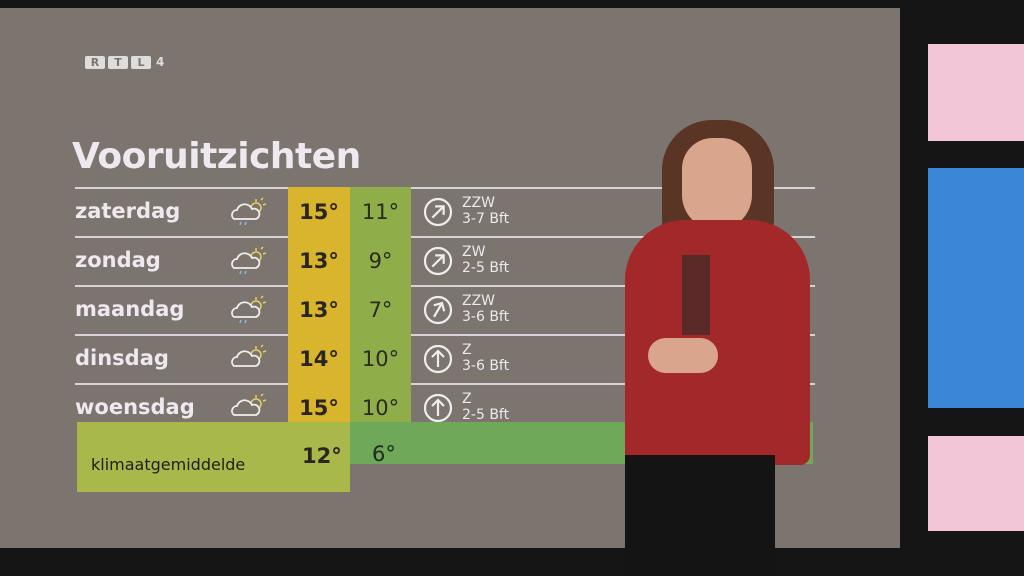  What do you see at coordinates (122, 358) in the screenshot?
I see `day-label: dinsdag` at bounding box center [122, 358].